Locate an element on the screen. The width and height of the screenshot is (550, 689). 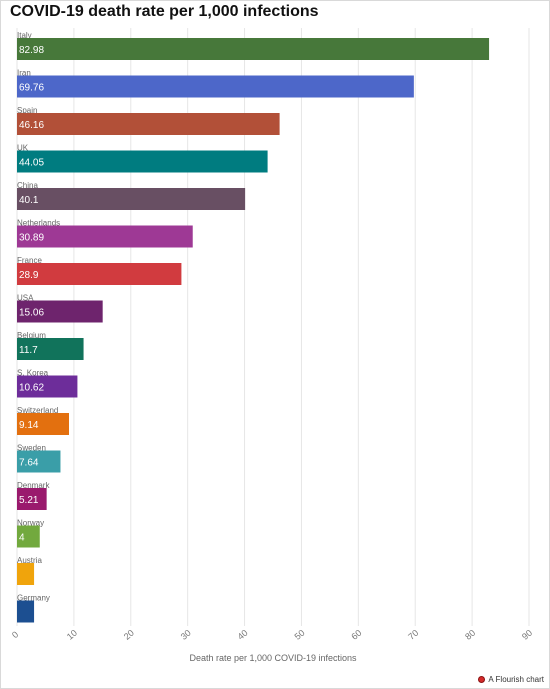
bar-value-label: 69.76 is located at coordinates (31, 88).